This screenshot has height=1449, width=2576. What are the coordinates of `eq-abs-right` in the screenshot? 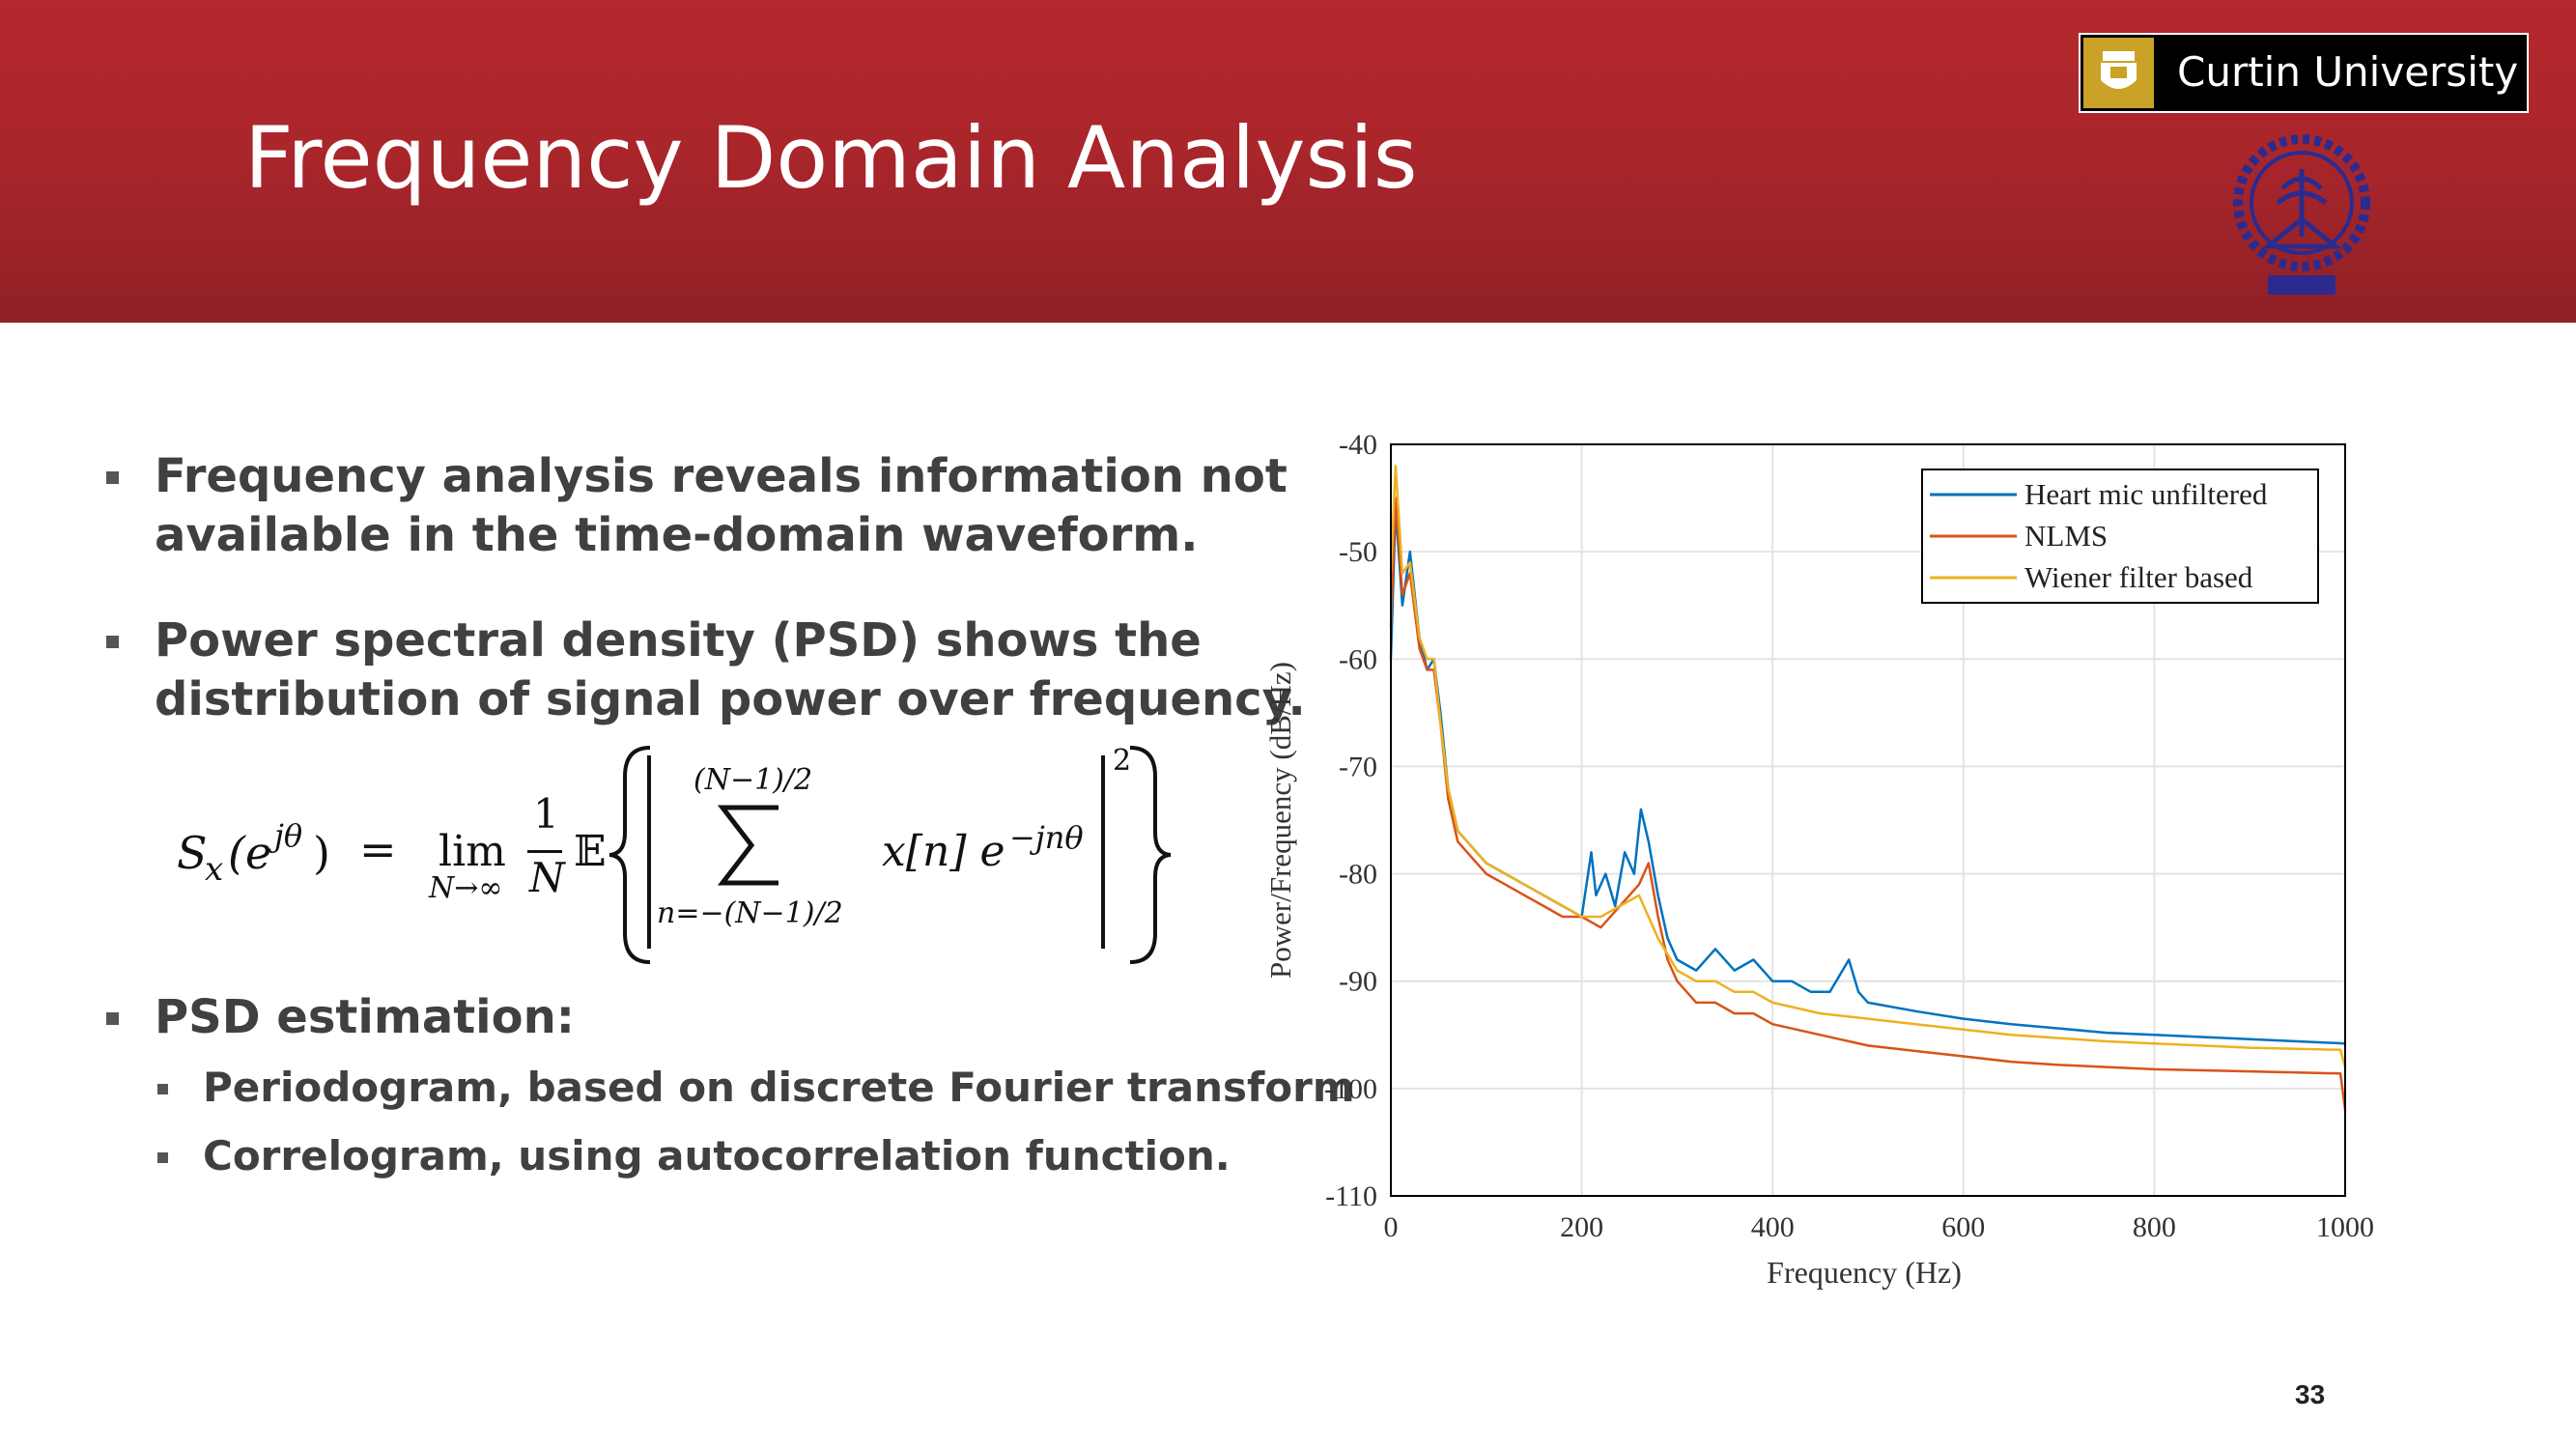 It's located at (1103, 852).